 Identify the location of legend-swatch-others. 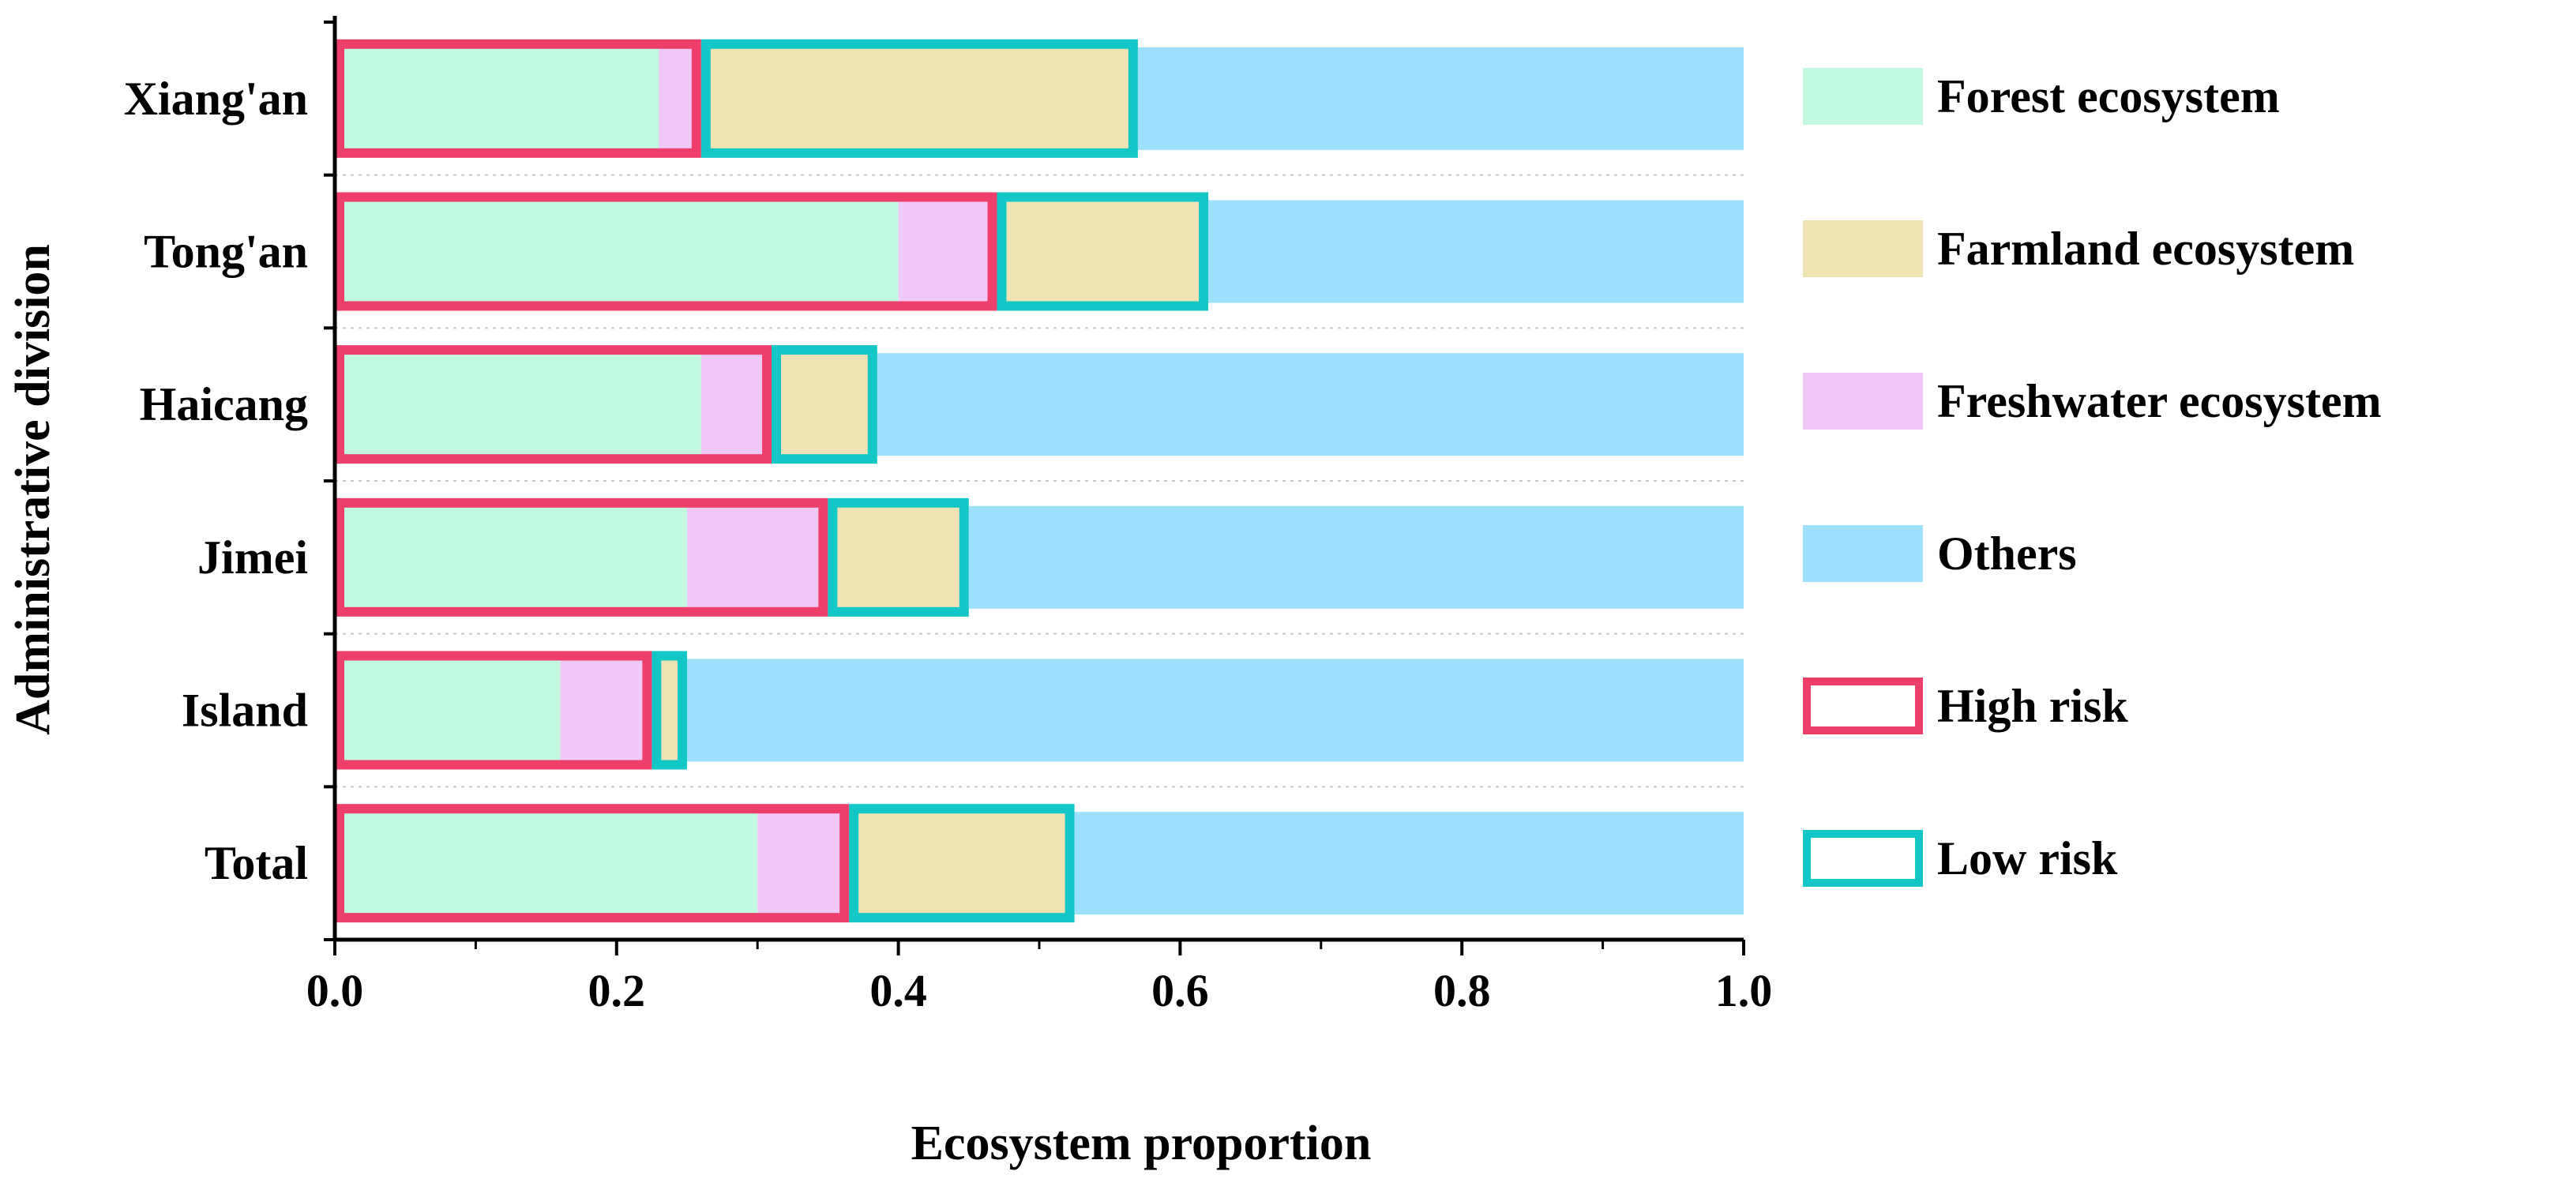
(1863, 553).